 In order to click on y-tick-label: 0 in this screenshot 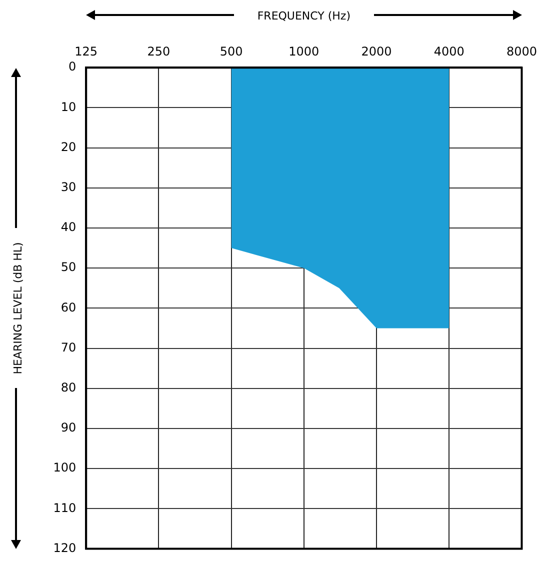, I will do `click(72, 67)`.